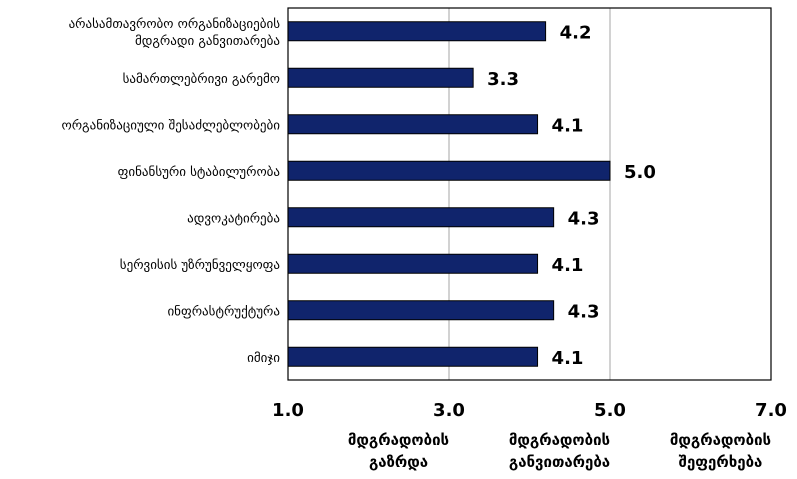  I want to click on category-label-6: ინფრასტრუქტურა, so click(223, 311).